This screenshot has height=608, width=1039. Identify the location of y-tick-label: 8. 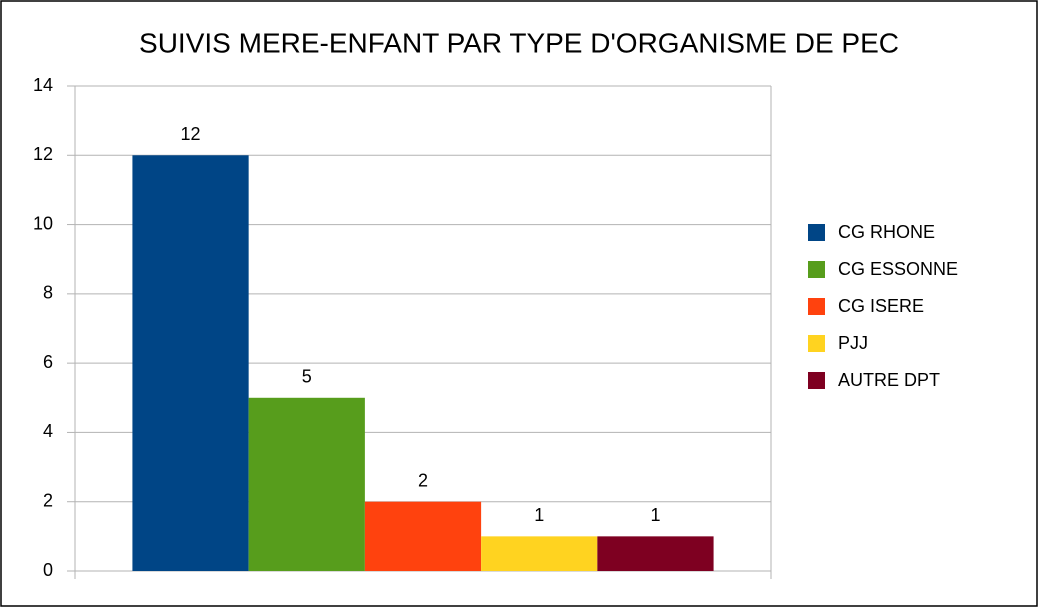
(48, 293).